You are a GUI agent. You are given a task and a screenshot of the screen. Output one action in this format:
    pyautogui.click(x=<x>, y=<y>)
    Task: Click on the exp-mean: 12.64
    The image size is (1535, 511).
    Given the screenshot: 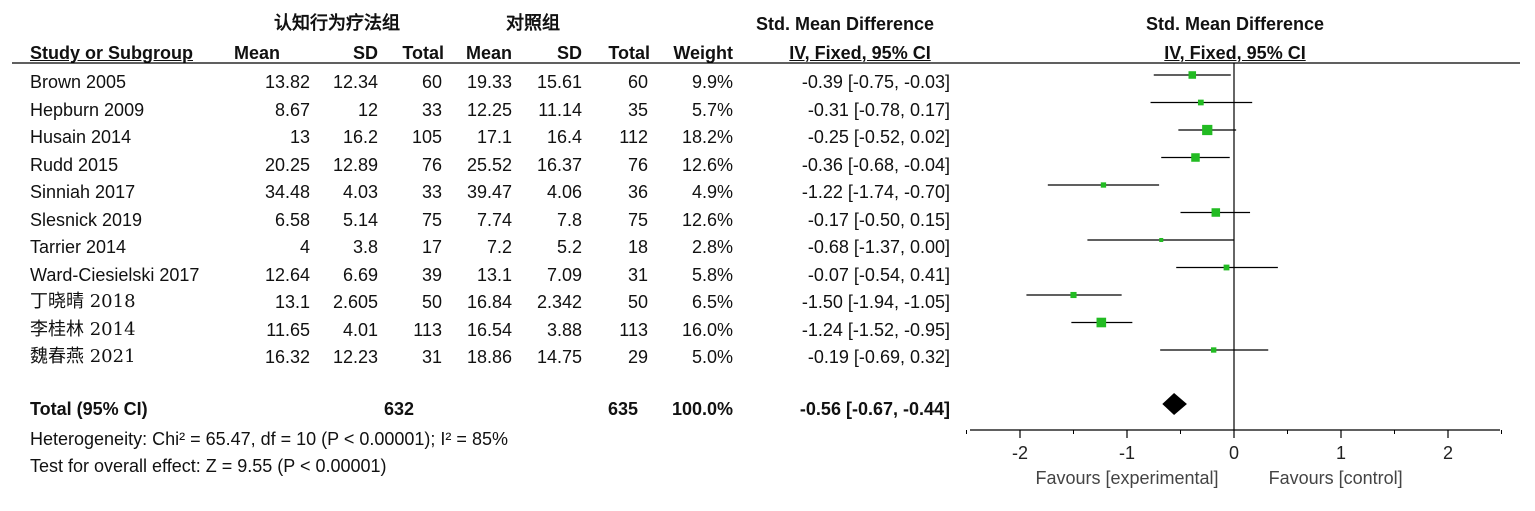 What is the action you would take?
    pyautogui.click(x=287, y=274)
    